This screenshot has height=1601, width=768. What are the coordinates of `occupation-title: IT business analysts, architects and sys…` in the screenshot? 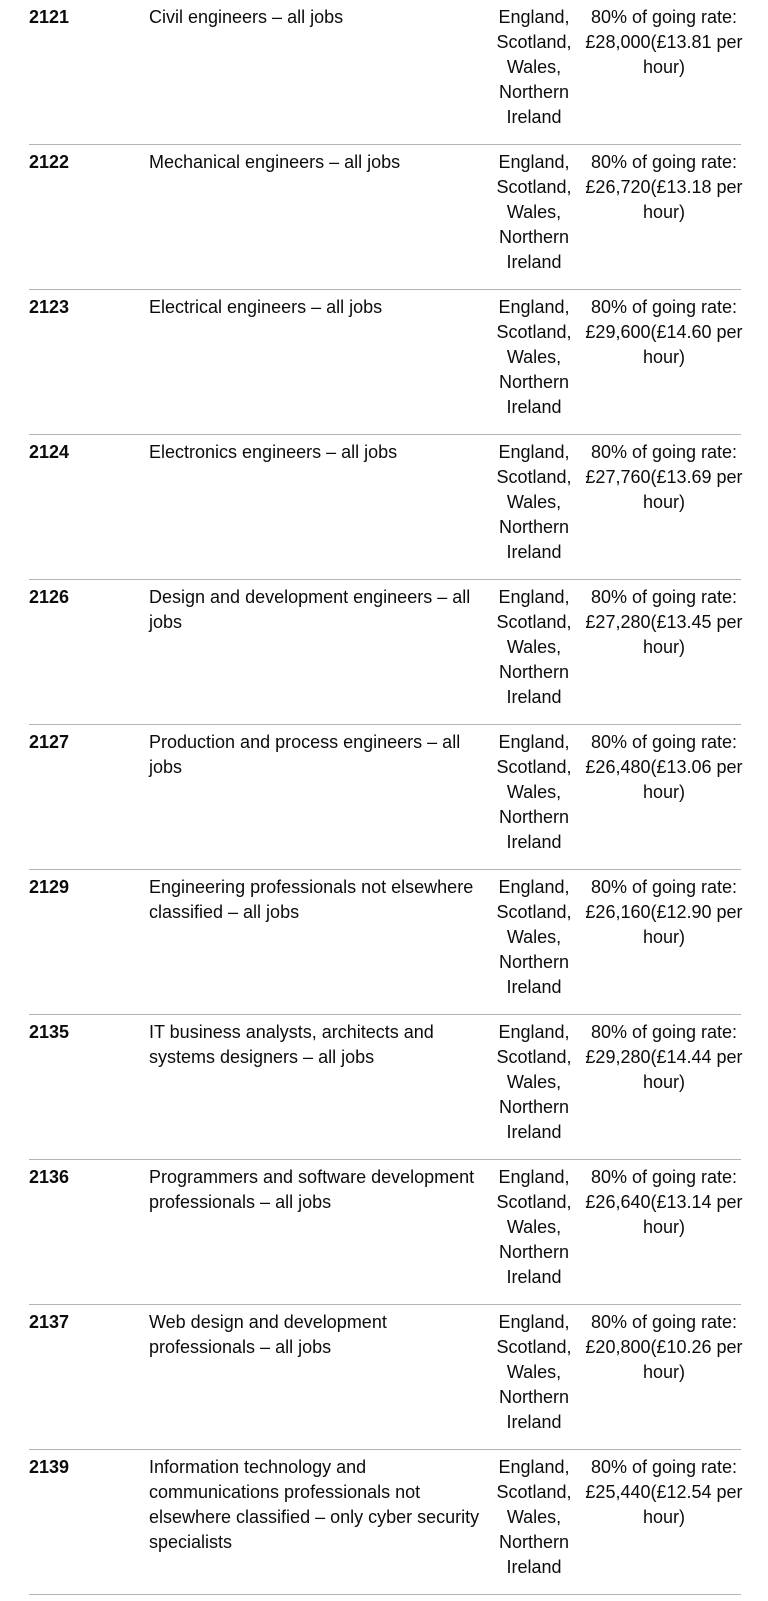 It's located at (291, 1044).